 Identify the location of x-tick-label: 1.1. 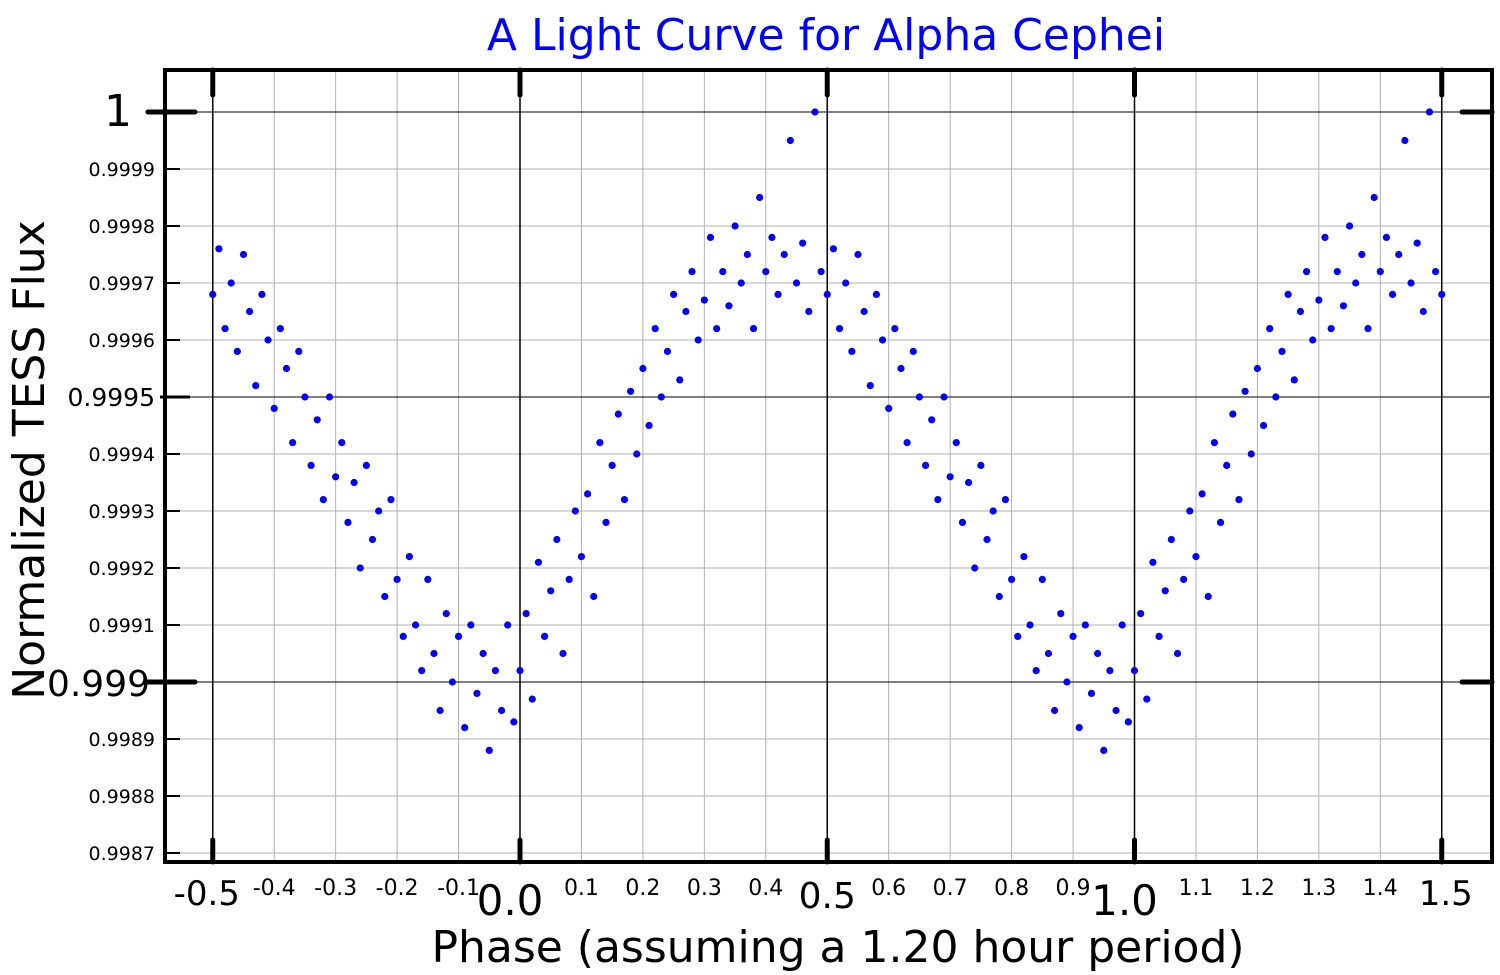
(1195, 888).